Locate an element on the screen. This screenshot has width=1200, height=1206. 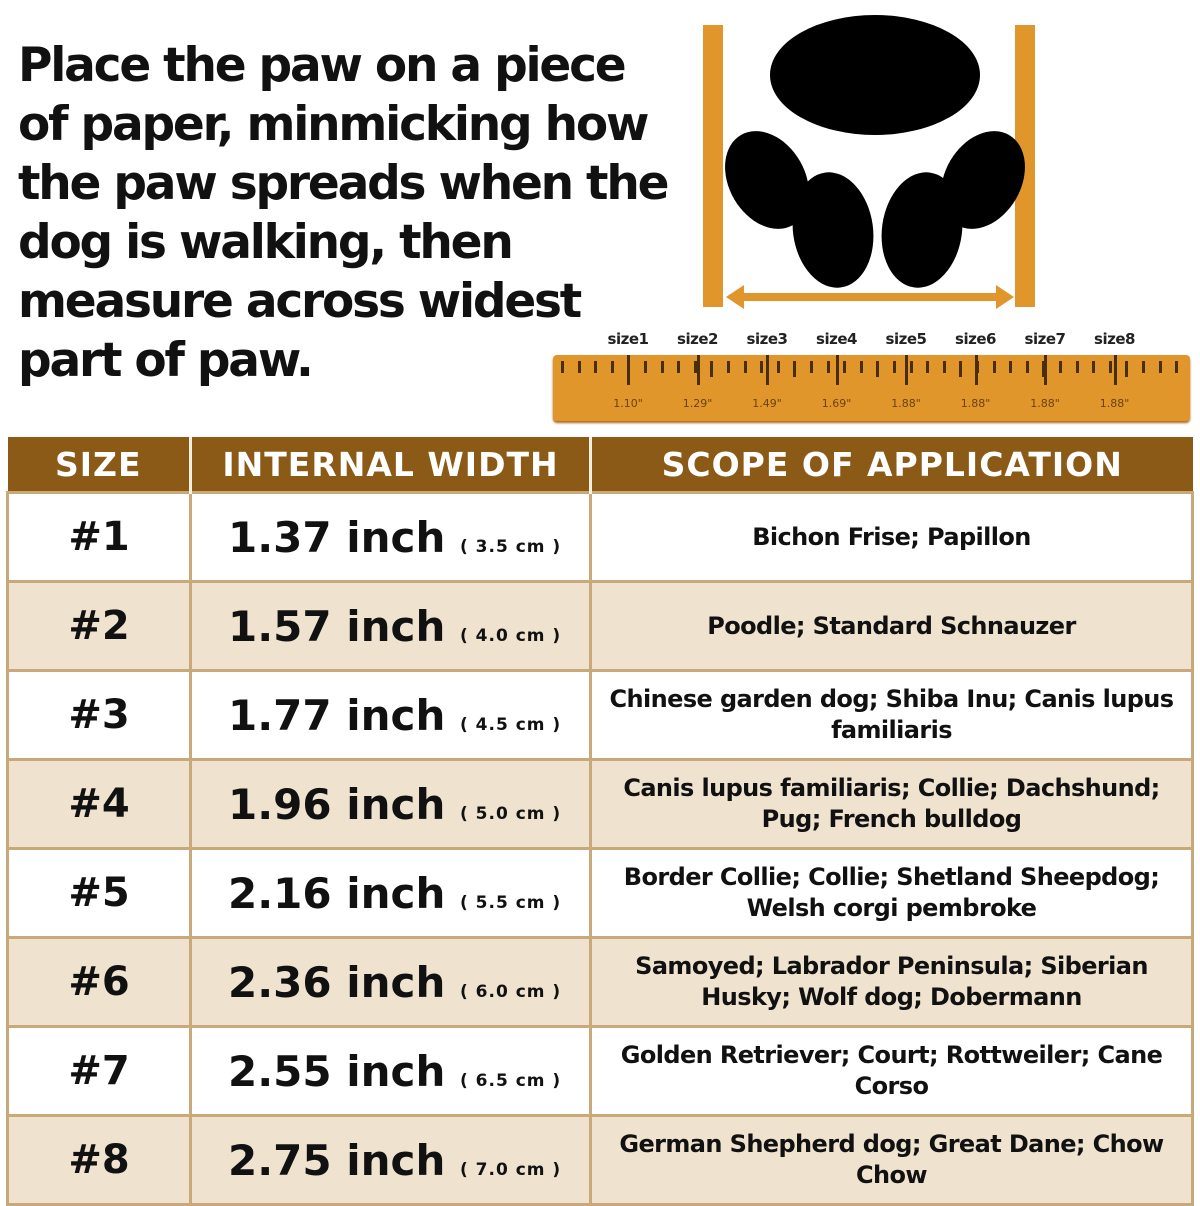
width-cm: ( 4.0 cm ) is located at coordinates (510, 635).